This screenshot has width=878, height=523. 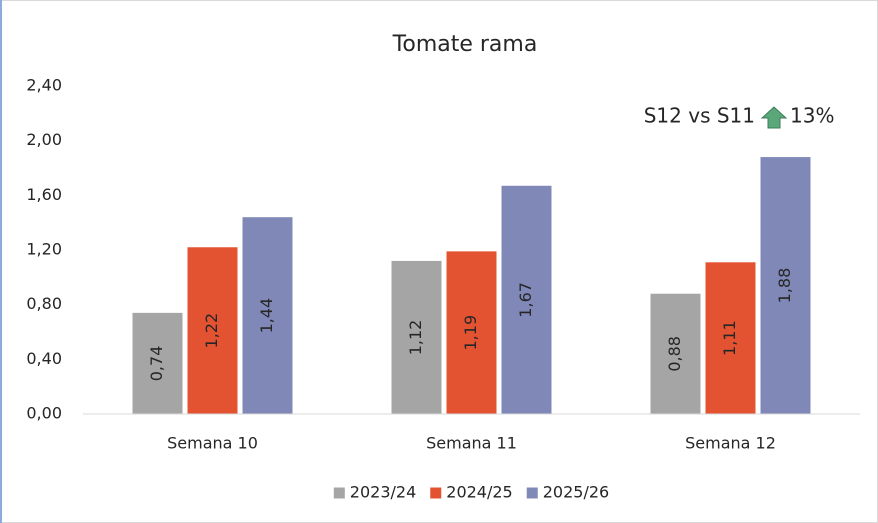 What do you see at coordinates (44, 303) in the screenshot?
I see `y-tick-label: 0,80` at bounding box center [44, 303].